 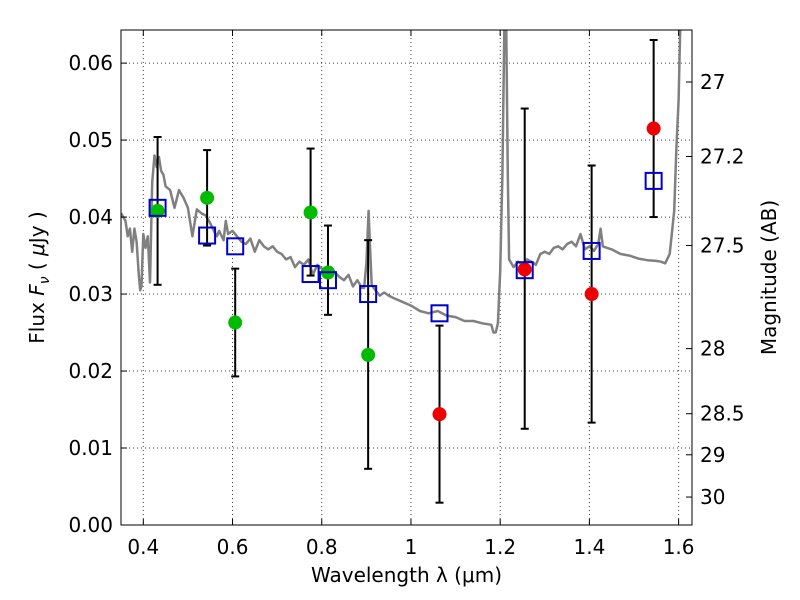 What do you see at coordinates (500, 547) in the screenshot?
I see `x-tick-label: 1.2` at bounding box center [500, 547].